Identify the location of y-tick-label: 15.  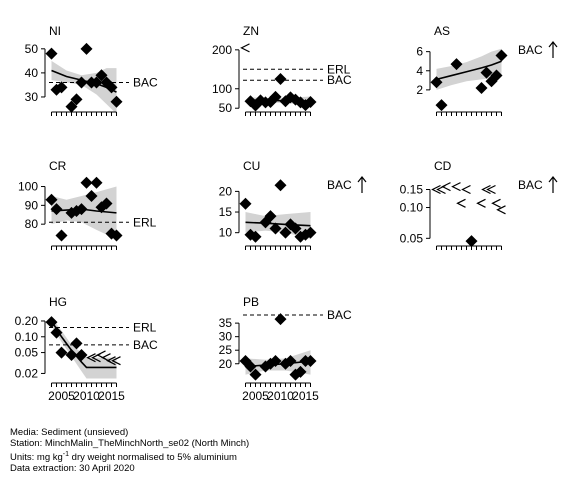
(226, 212).